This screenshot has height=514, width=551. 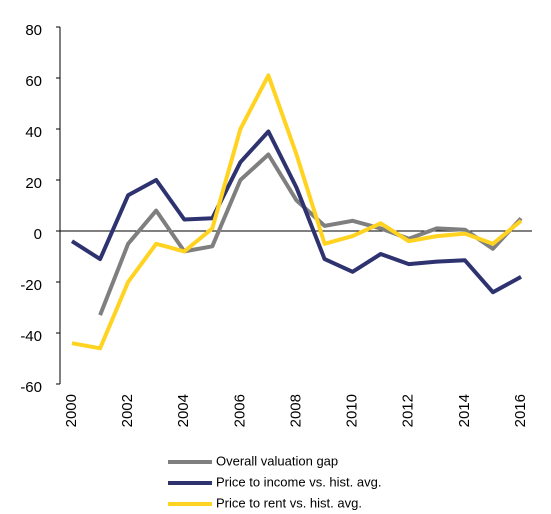 I want to click on y-tick-label: -20, so click(x=31, y=285).